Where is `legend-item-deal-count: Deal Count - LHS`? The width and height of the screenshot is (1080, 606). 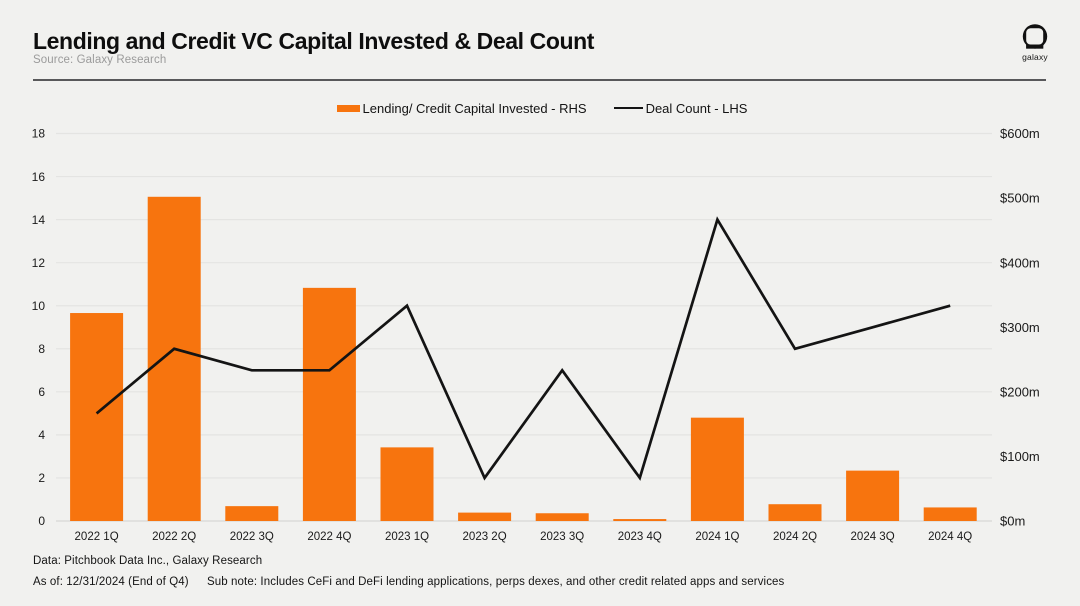
legend-item-deal-count: Deal Count - LHS is located at coordinates (680, 108).